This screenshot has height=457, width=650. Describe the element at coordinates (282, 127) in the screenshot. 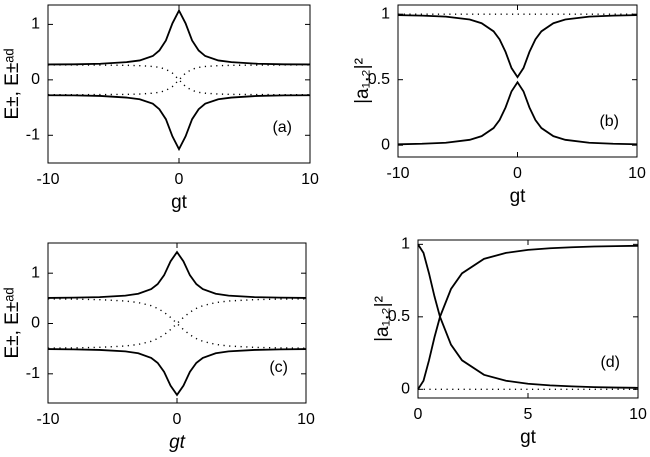

I see `panel-annotation: (a)` at that location.